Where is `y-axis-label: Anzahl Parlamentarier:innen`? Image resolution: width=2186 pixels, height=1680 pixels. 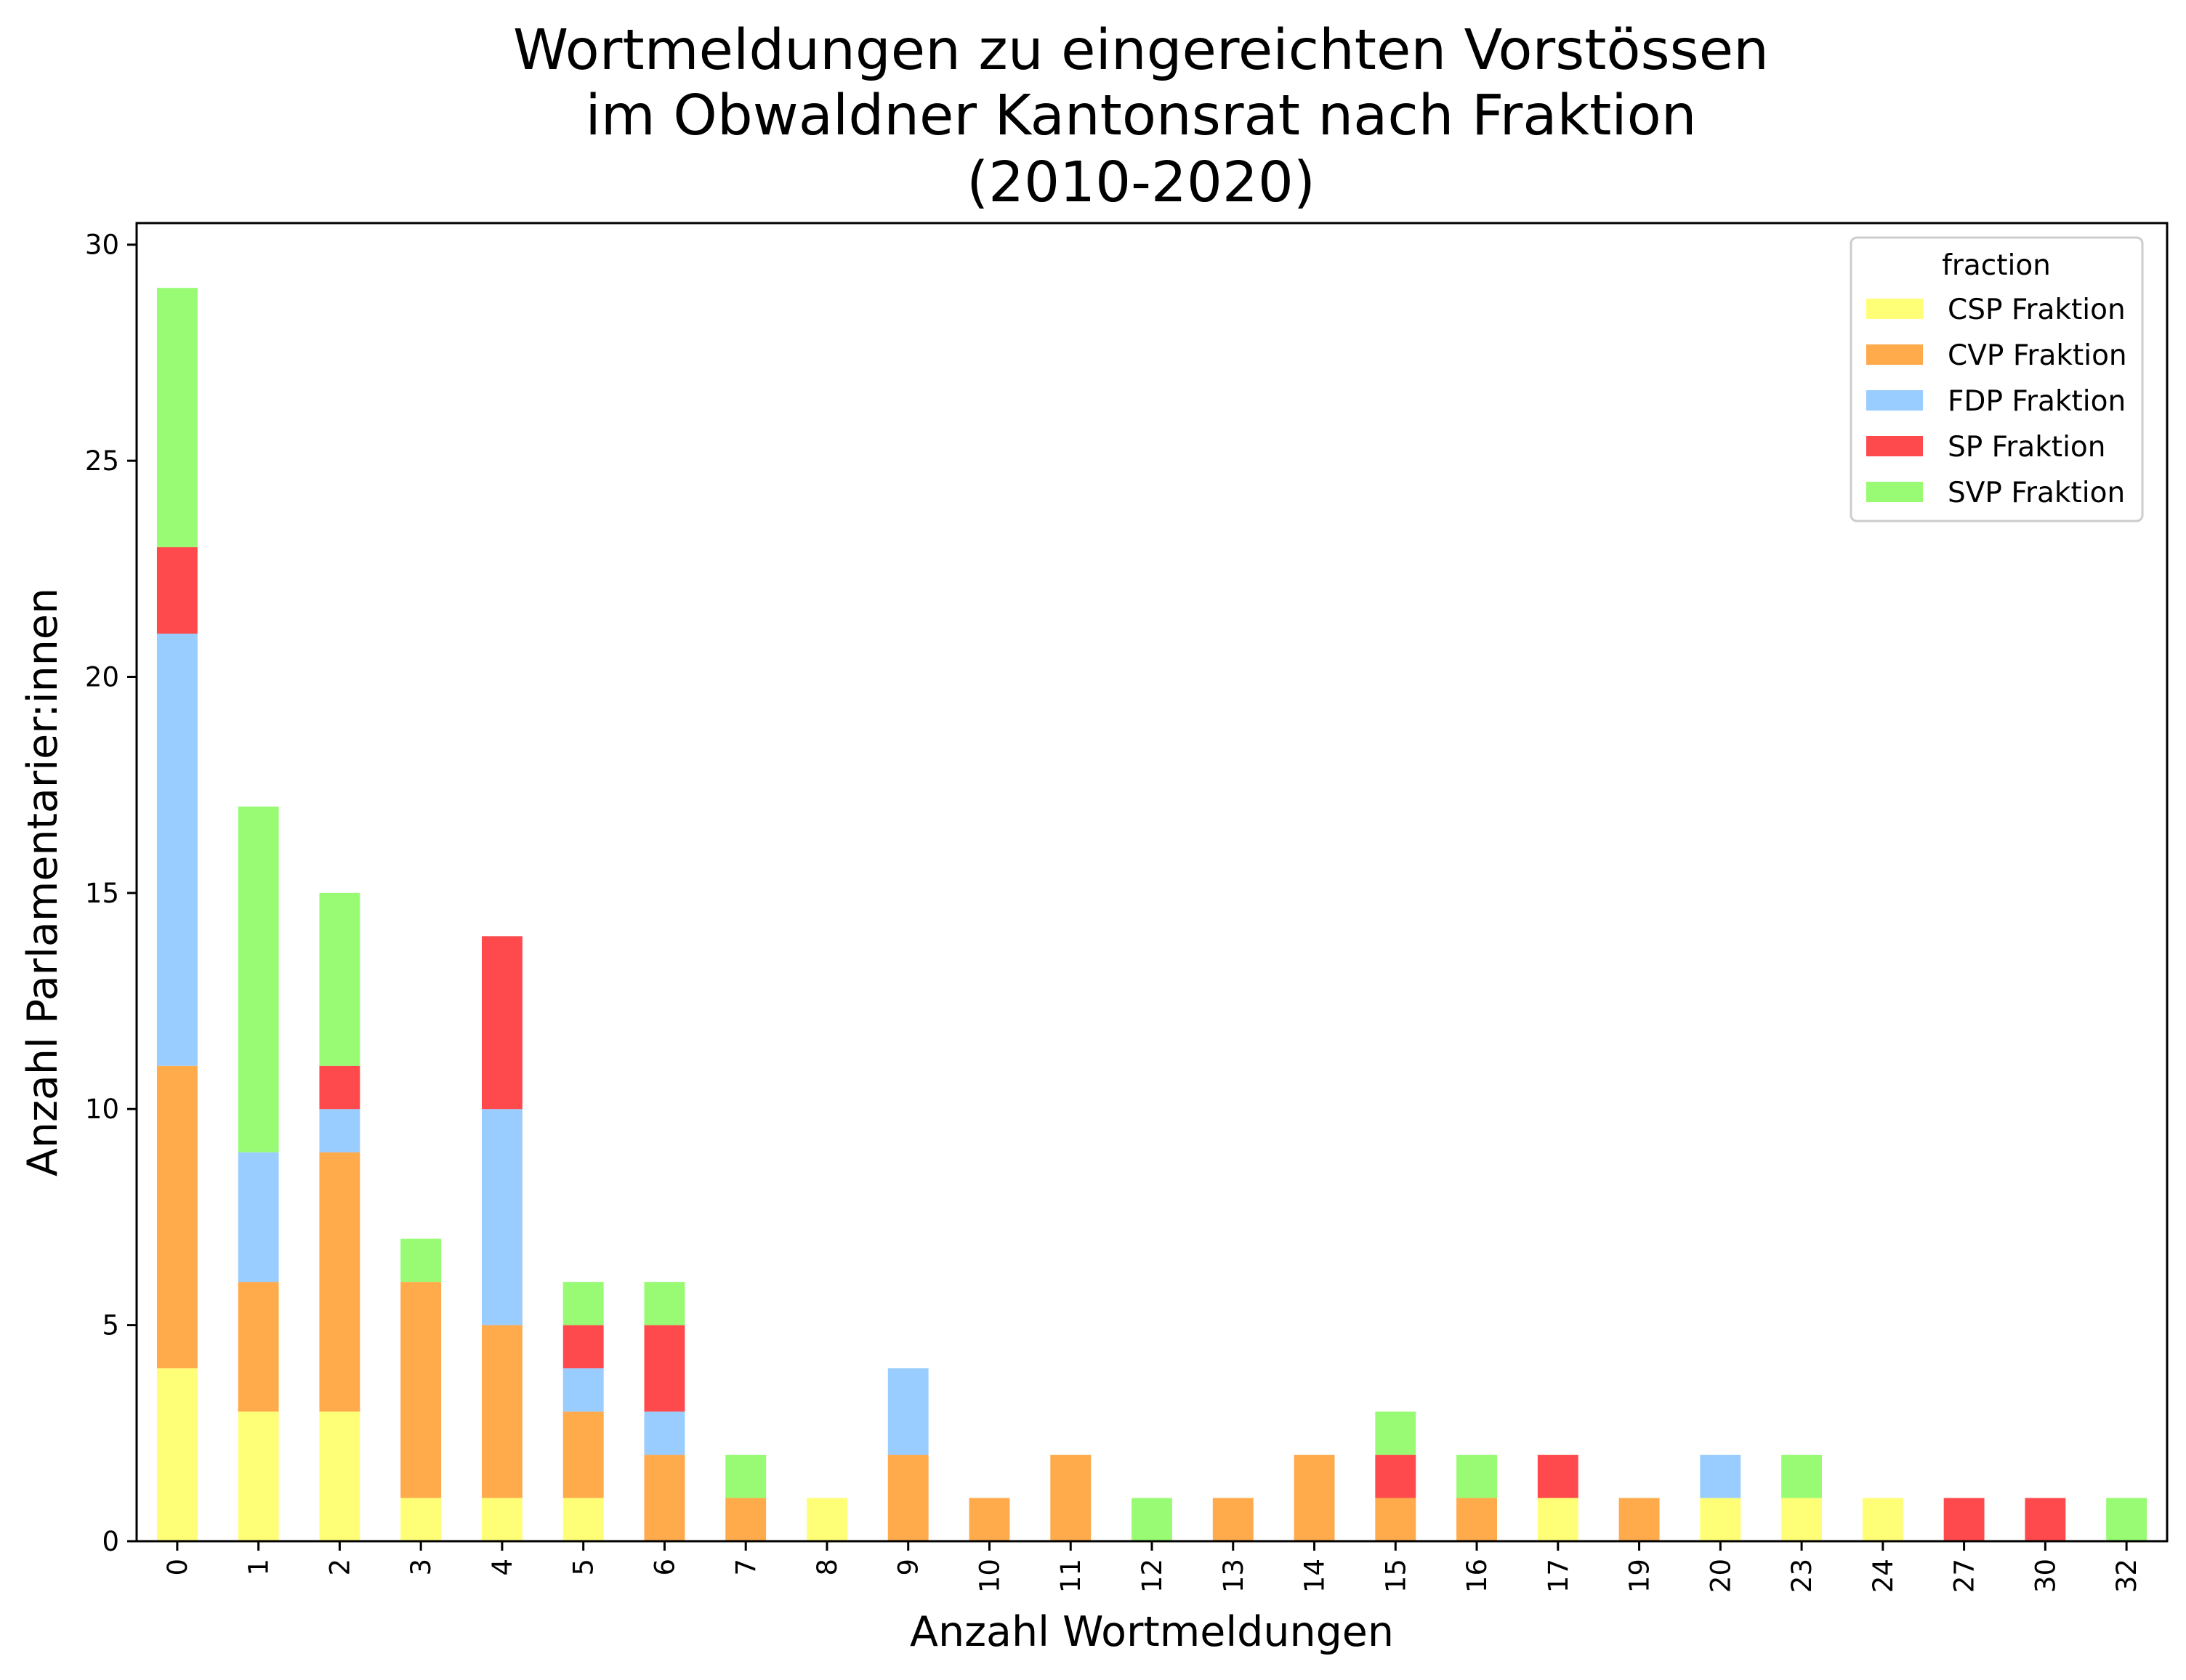 y-axis-label: Anzahl Parlamentarier:innen is located at coordinates (43, 882).